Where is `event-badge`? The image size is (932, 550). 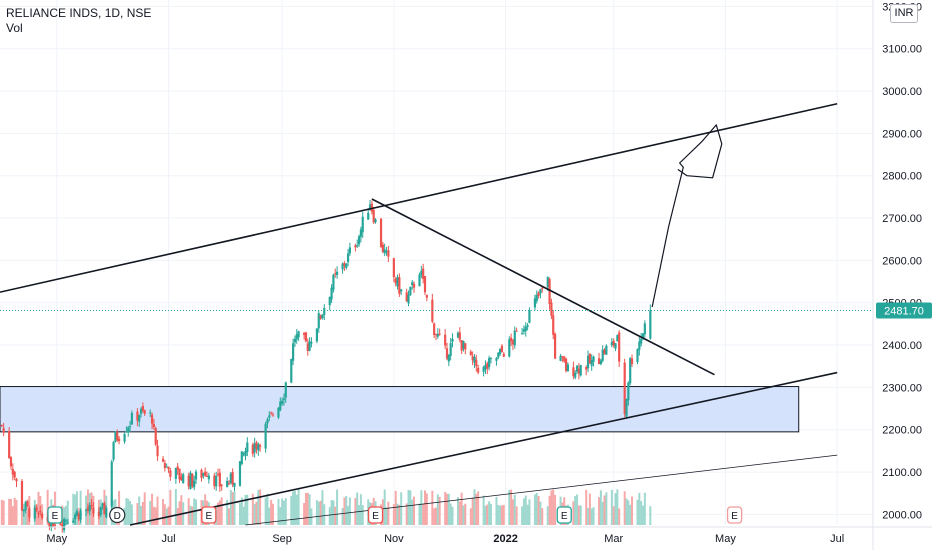 event-badge is located at coordinates (209, 515).